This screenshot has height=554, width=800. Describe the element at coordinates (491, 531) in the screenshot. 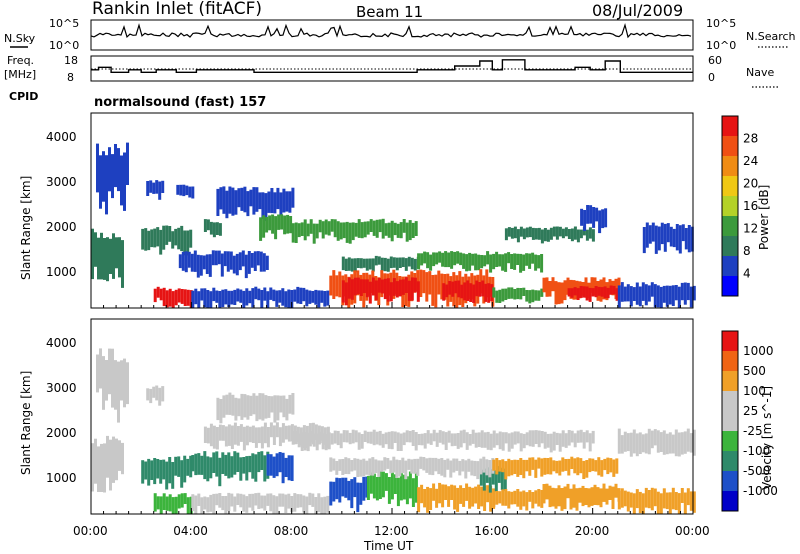

I see `time-tick-label: 16:00` at that location.